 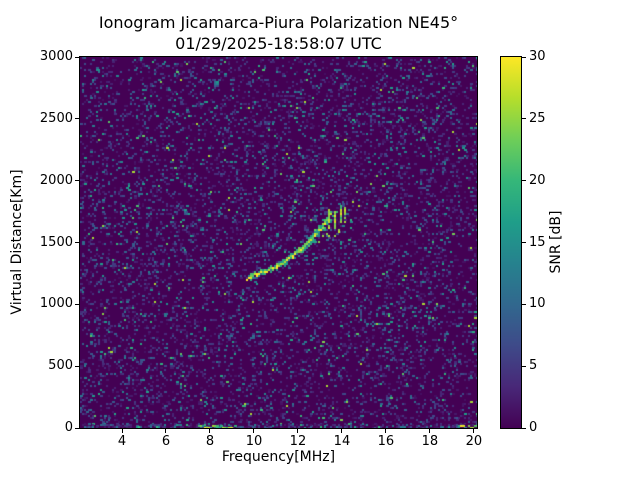 I want to click on y-axis-label: Virtual Distance[Km], so click(x=17, y=242).